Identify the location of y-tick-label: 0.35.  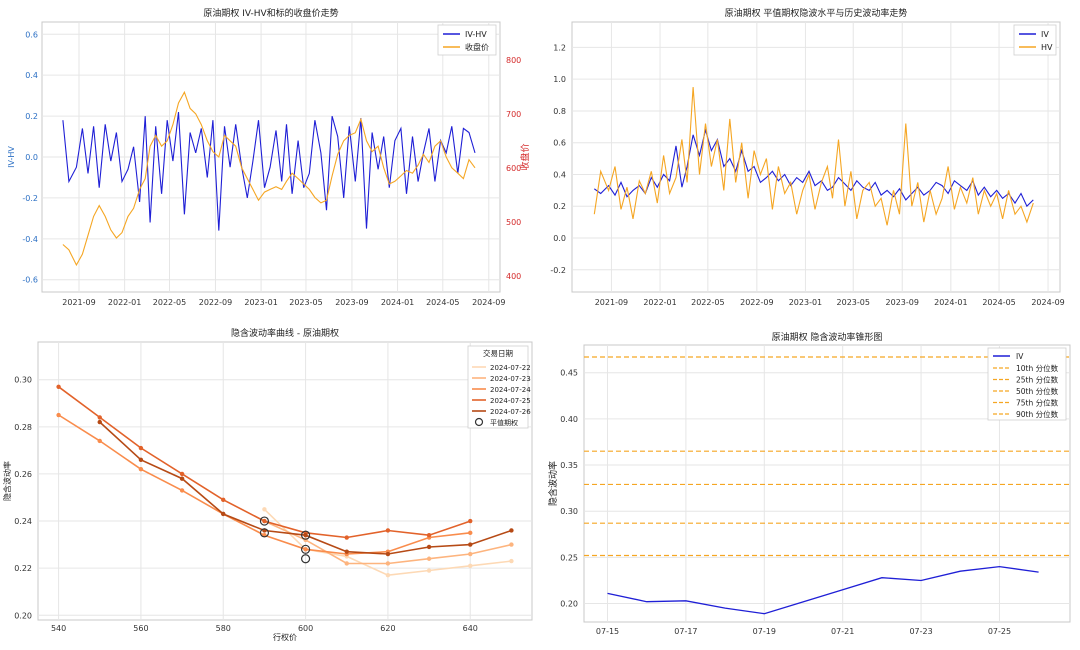
(569, 465).